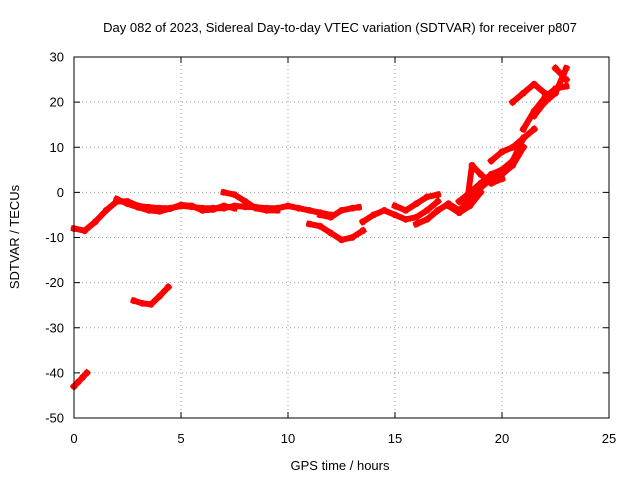 The image size is (640, 480). I want to click on y-tick-label: -10, so click(54, 237).